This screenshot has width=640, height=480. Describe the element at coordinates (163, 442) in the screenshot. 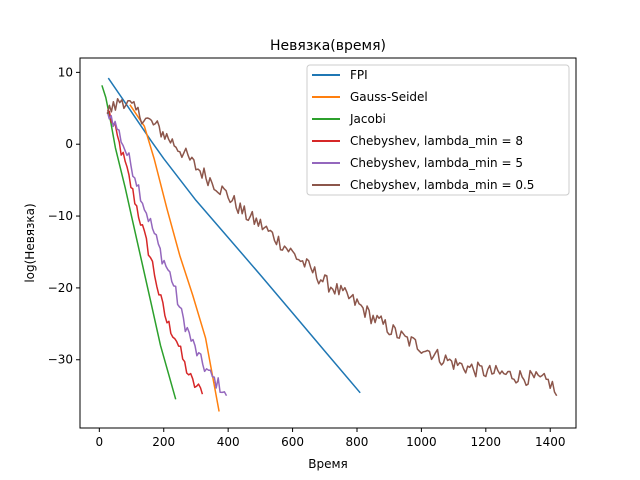

I see `x-tick-label: 200` at that location.